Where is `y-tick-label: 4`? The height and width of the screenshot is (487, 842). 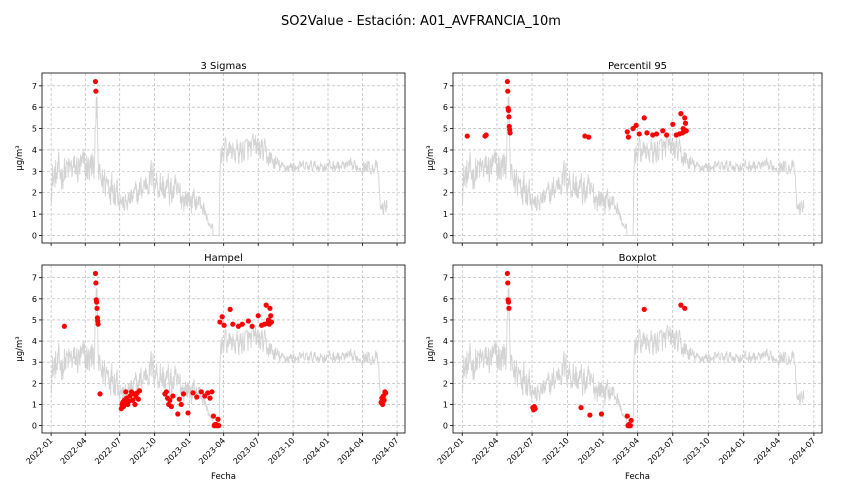
y-tick-label: 4 is located at coordinates (445, 341).